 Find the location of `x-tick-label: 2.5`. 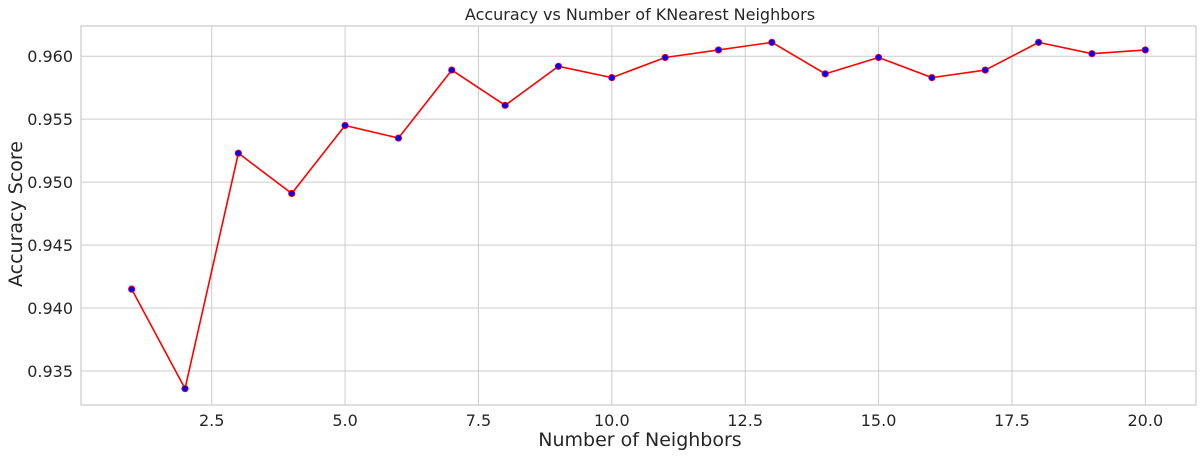

x-tick-label: 2.5 is located at coordinates (211, 420).